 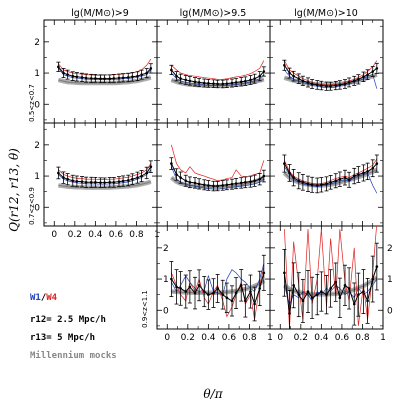 What do you see at coordinates (136, 235) in the screenshot?
I see `x-tick-label: 0.8` at bounding box center [136, 235].